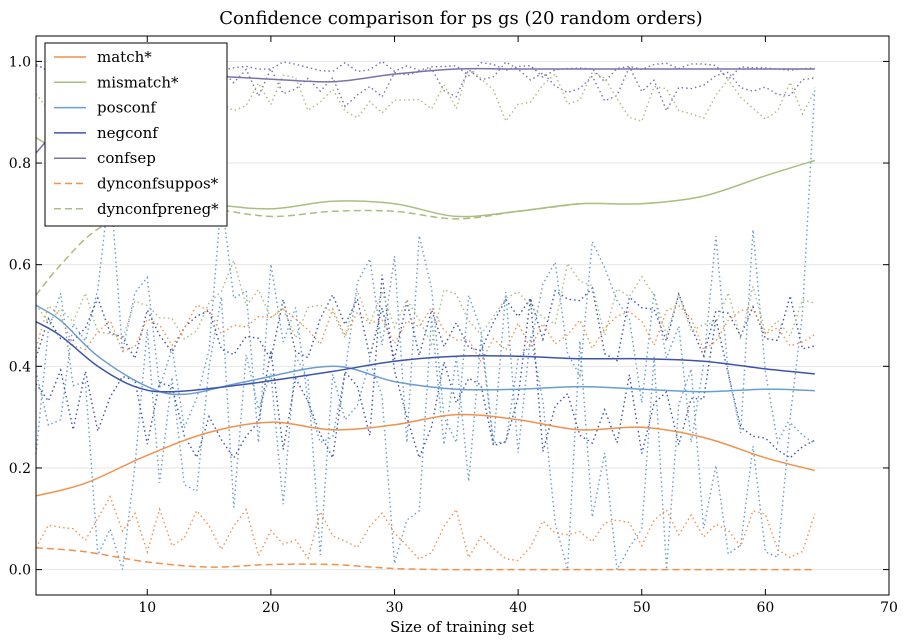 The height and width of the screenshot is (644, 906). I want to click on x-tick-label: 10, so click(147, 608).